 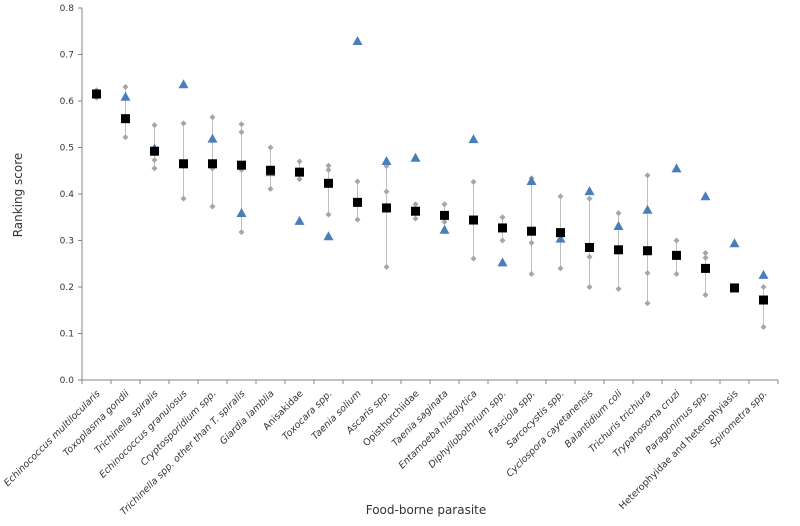 I want to click on y-tick-label: 0.0, so click(x=67, y=381).